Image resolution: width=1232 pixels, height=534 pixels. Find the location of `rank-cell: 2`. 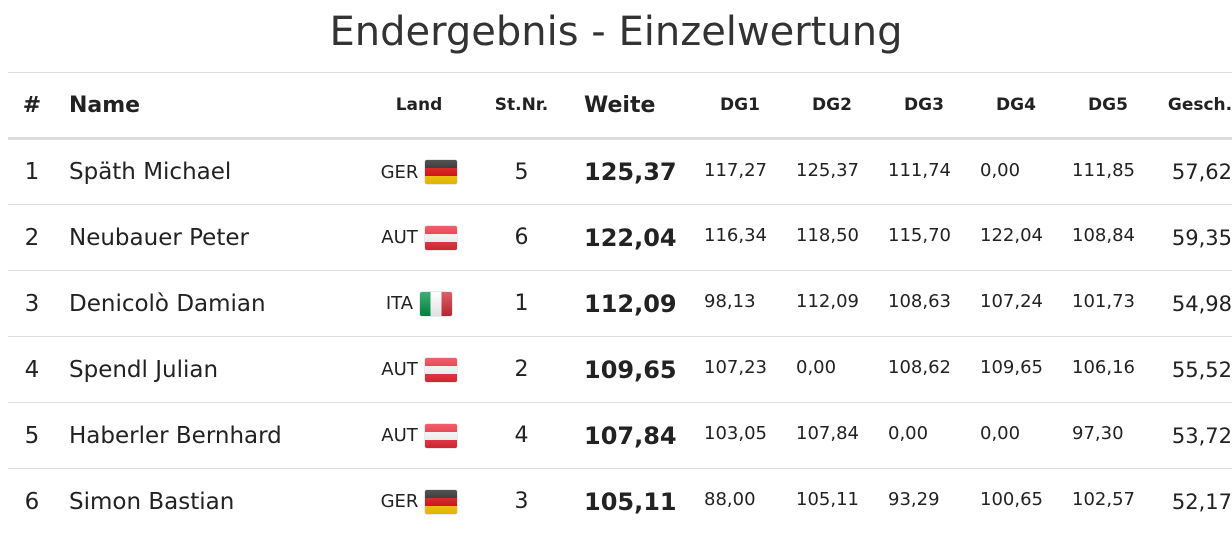

rank-cell: 2 is located at coordinates (32, 237).